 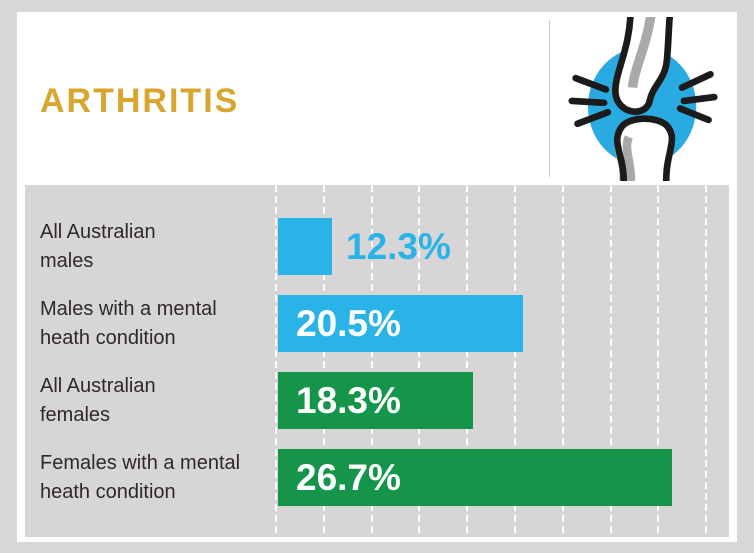 What do you see at coordinates (140, 462) in the screenshot?
I see `category-label-line1: Females with a mental` at bounding box center [140, 462].